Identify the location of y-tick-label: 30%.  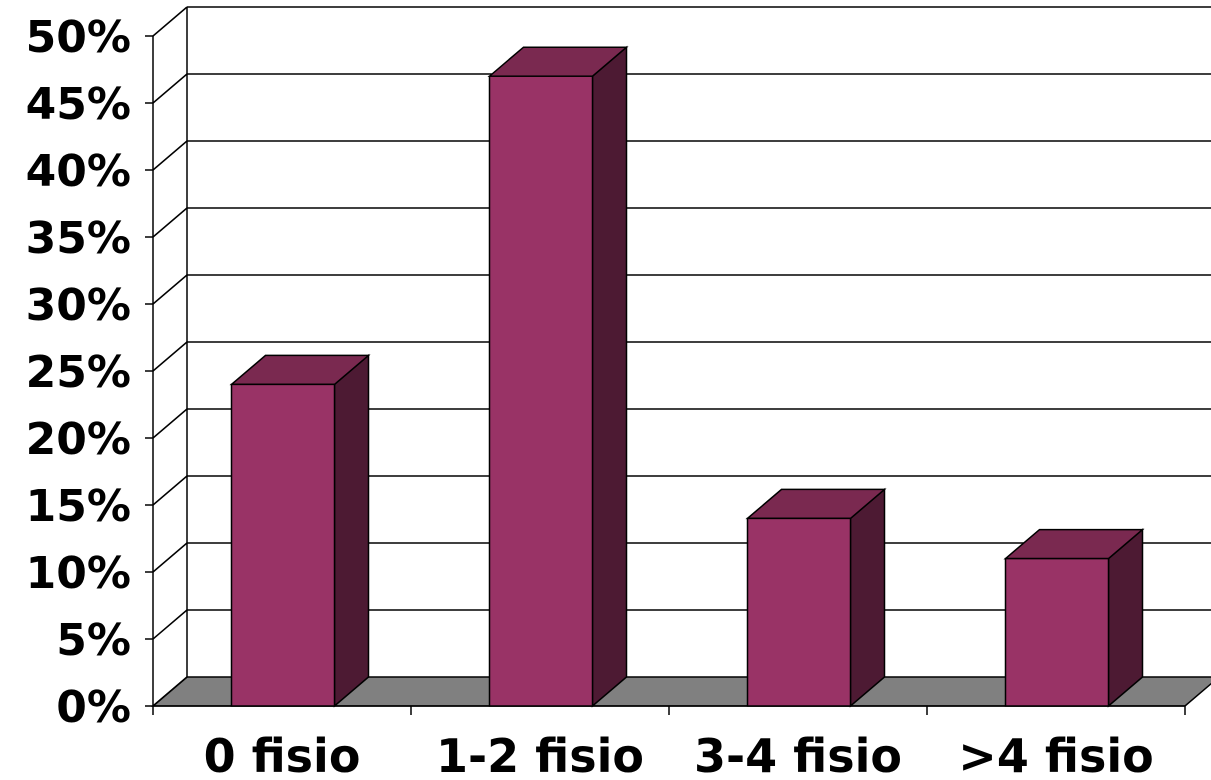
(78, 305).